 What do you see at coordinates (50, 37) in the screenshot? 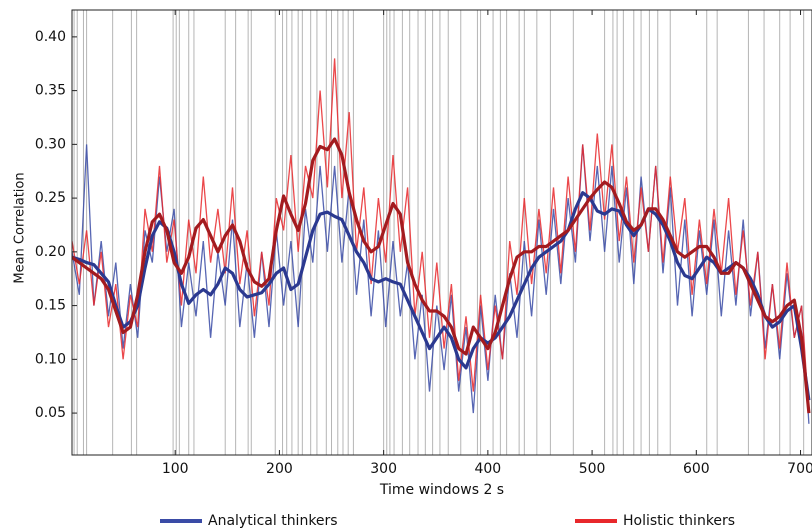
I see `y-tick-label: 0.40` at bounding box center [50, 37].